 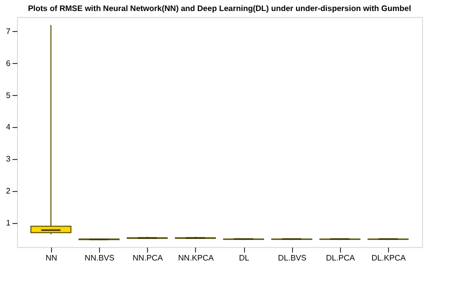 What do you see at coordinates (341, 258) in the screenshot?
I see `x-tick-label: DL.PCA` at bounding box center [341, 258].